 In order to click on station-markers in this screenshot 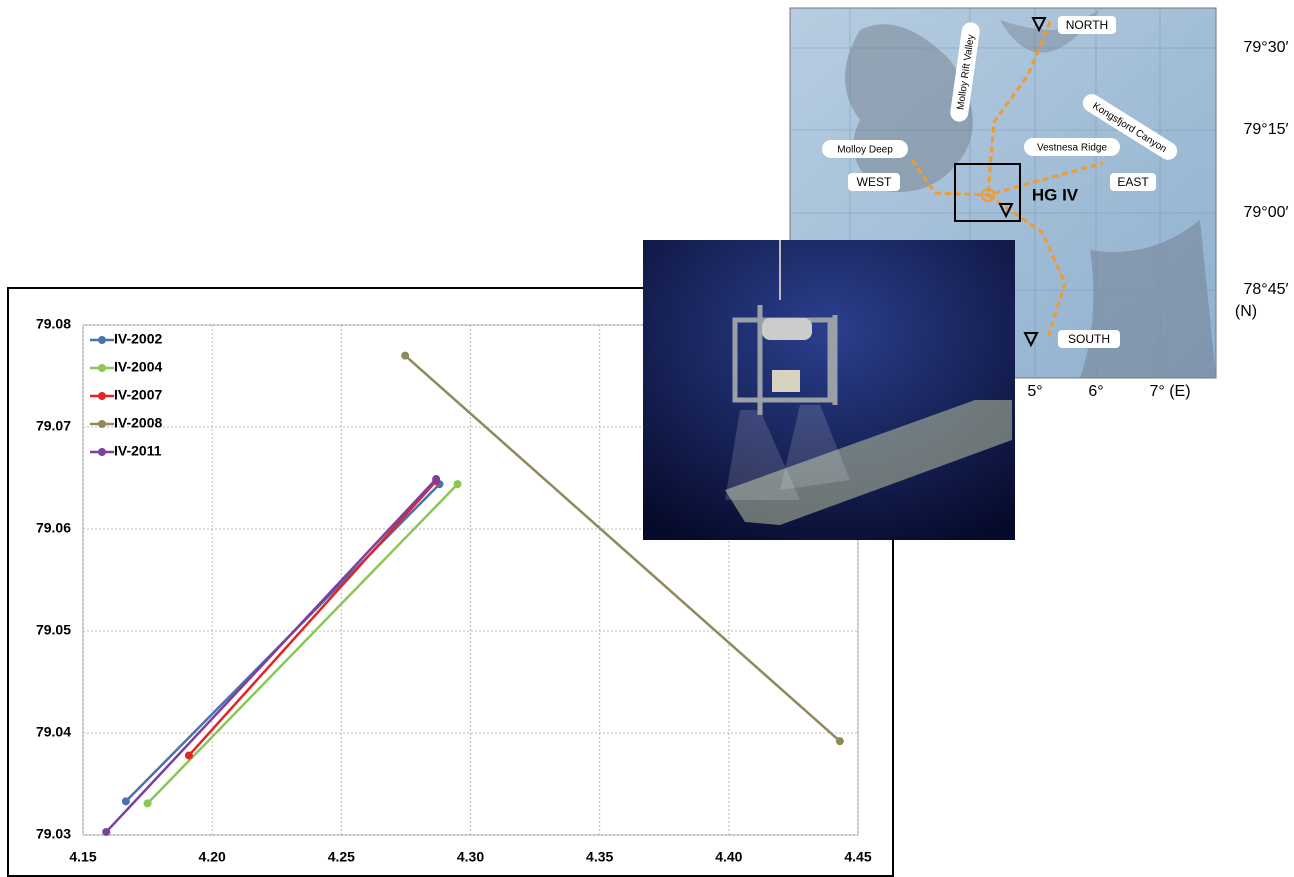, I will do `click(1022, 182)`.